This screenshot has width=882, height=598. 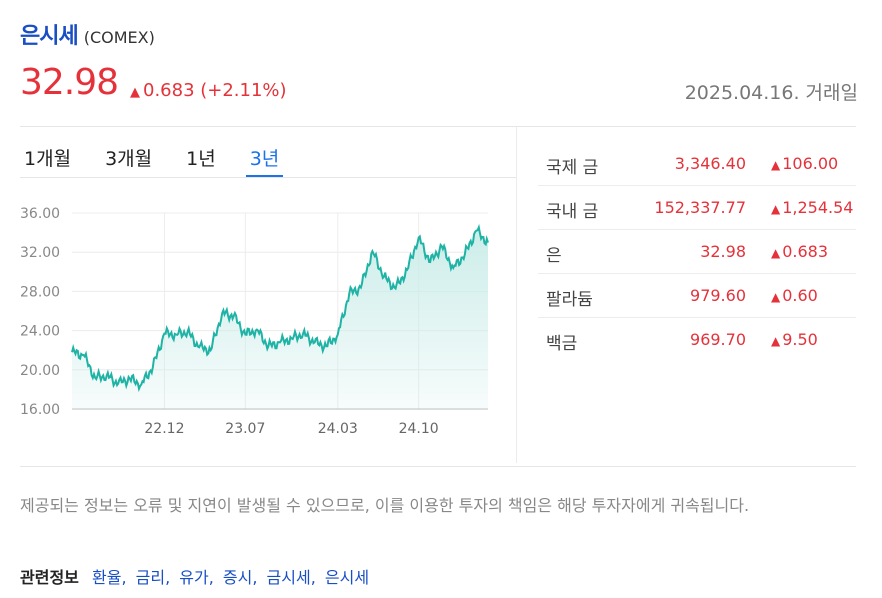 What do you see at coordinates (40, 332) in the screenshot?
I see `y-tick-label: 24.00` at bounding box center [40, 332].